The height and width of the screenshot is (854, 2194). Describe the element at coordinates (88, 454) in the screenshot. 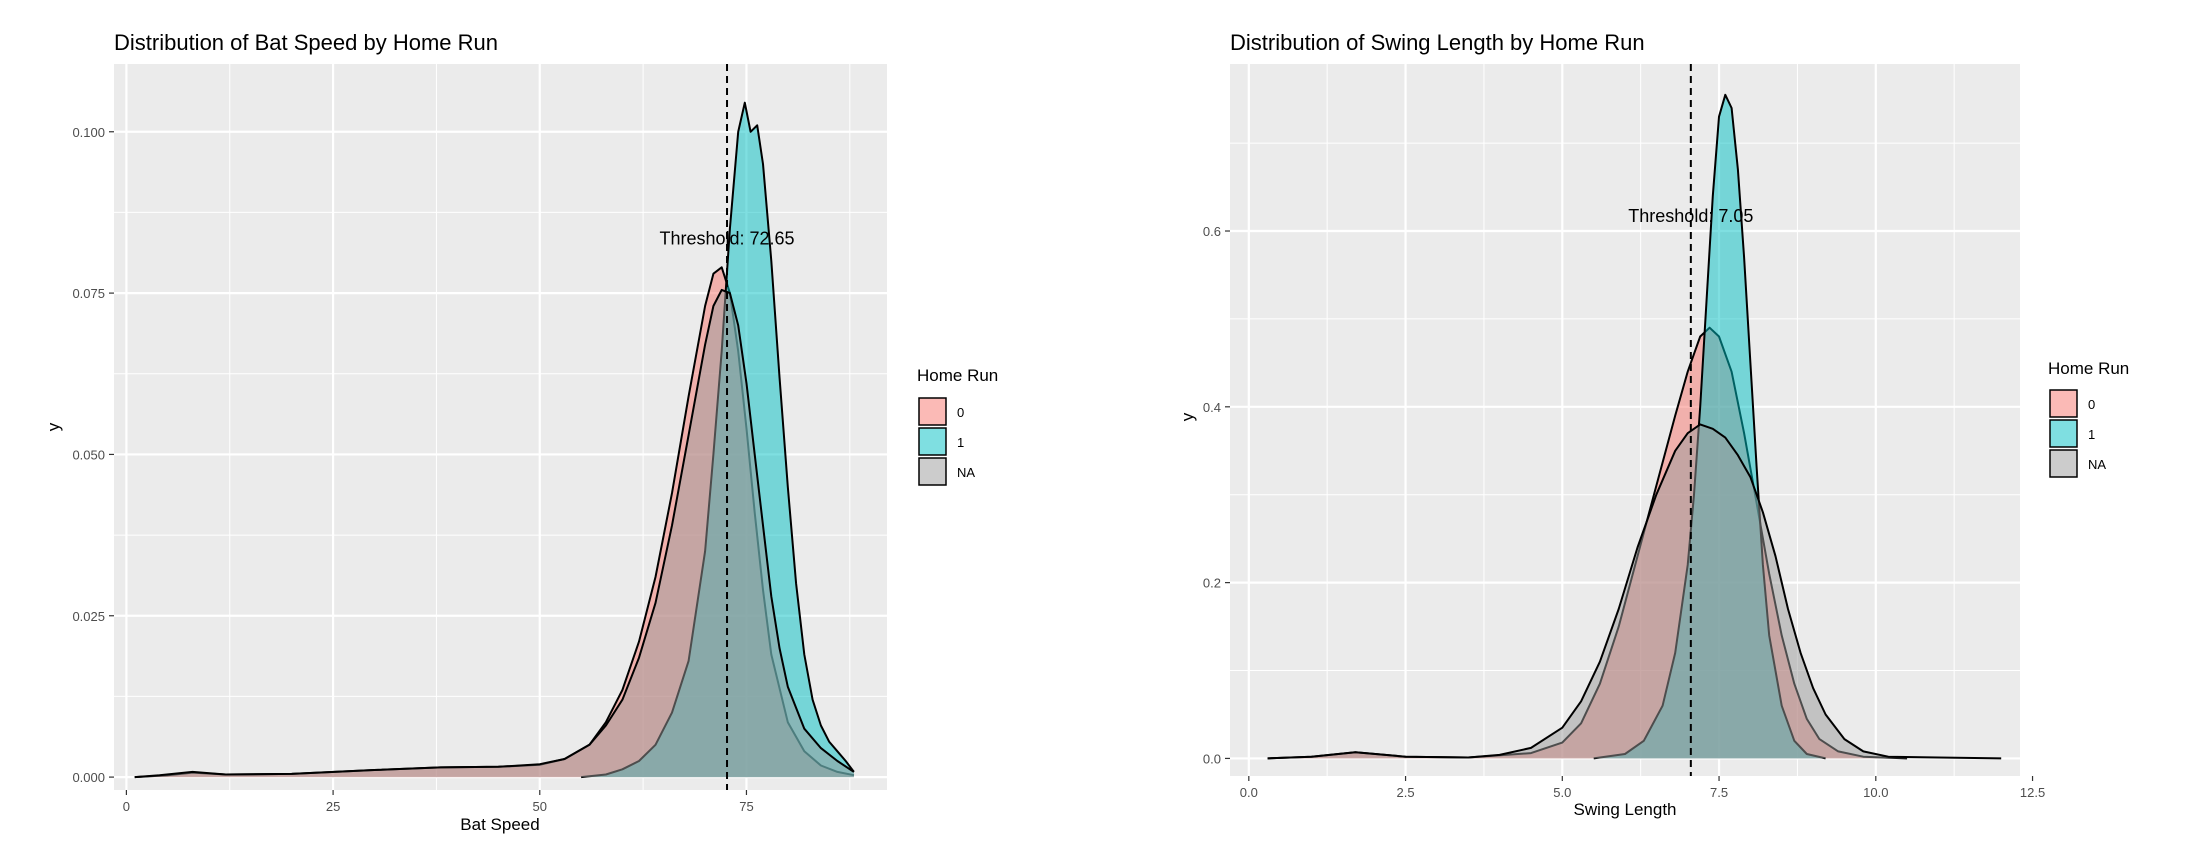

I see `y-tick-label: 0.050` at that location.